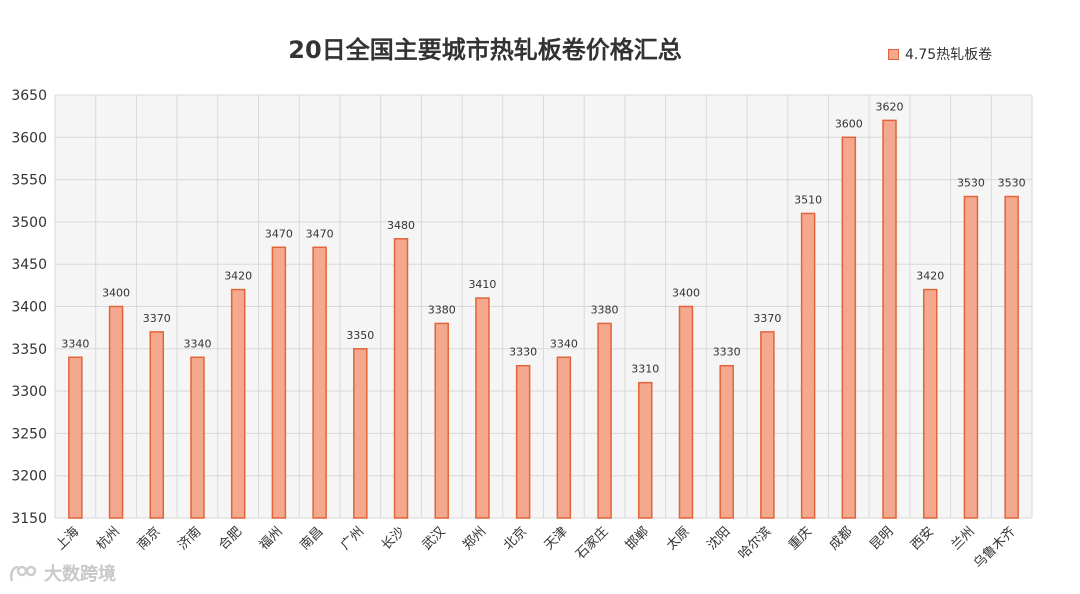 This screenshot has width=1080, height=594. I want to click on data-label: 3350, so click(360, 335).